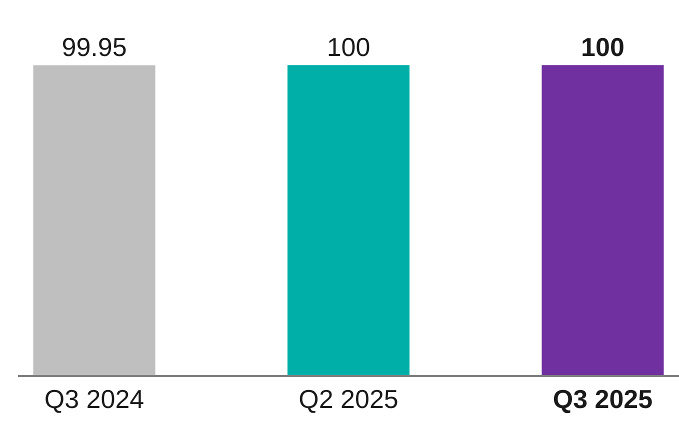 The height and width of the screenshot is (433, 679). Describe the element at coordinates (602, 399) in the screenshot. I see `x-tick-label: Q3 2025` at that location.